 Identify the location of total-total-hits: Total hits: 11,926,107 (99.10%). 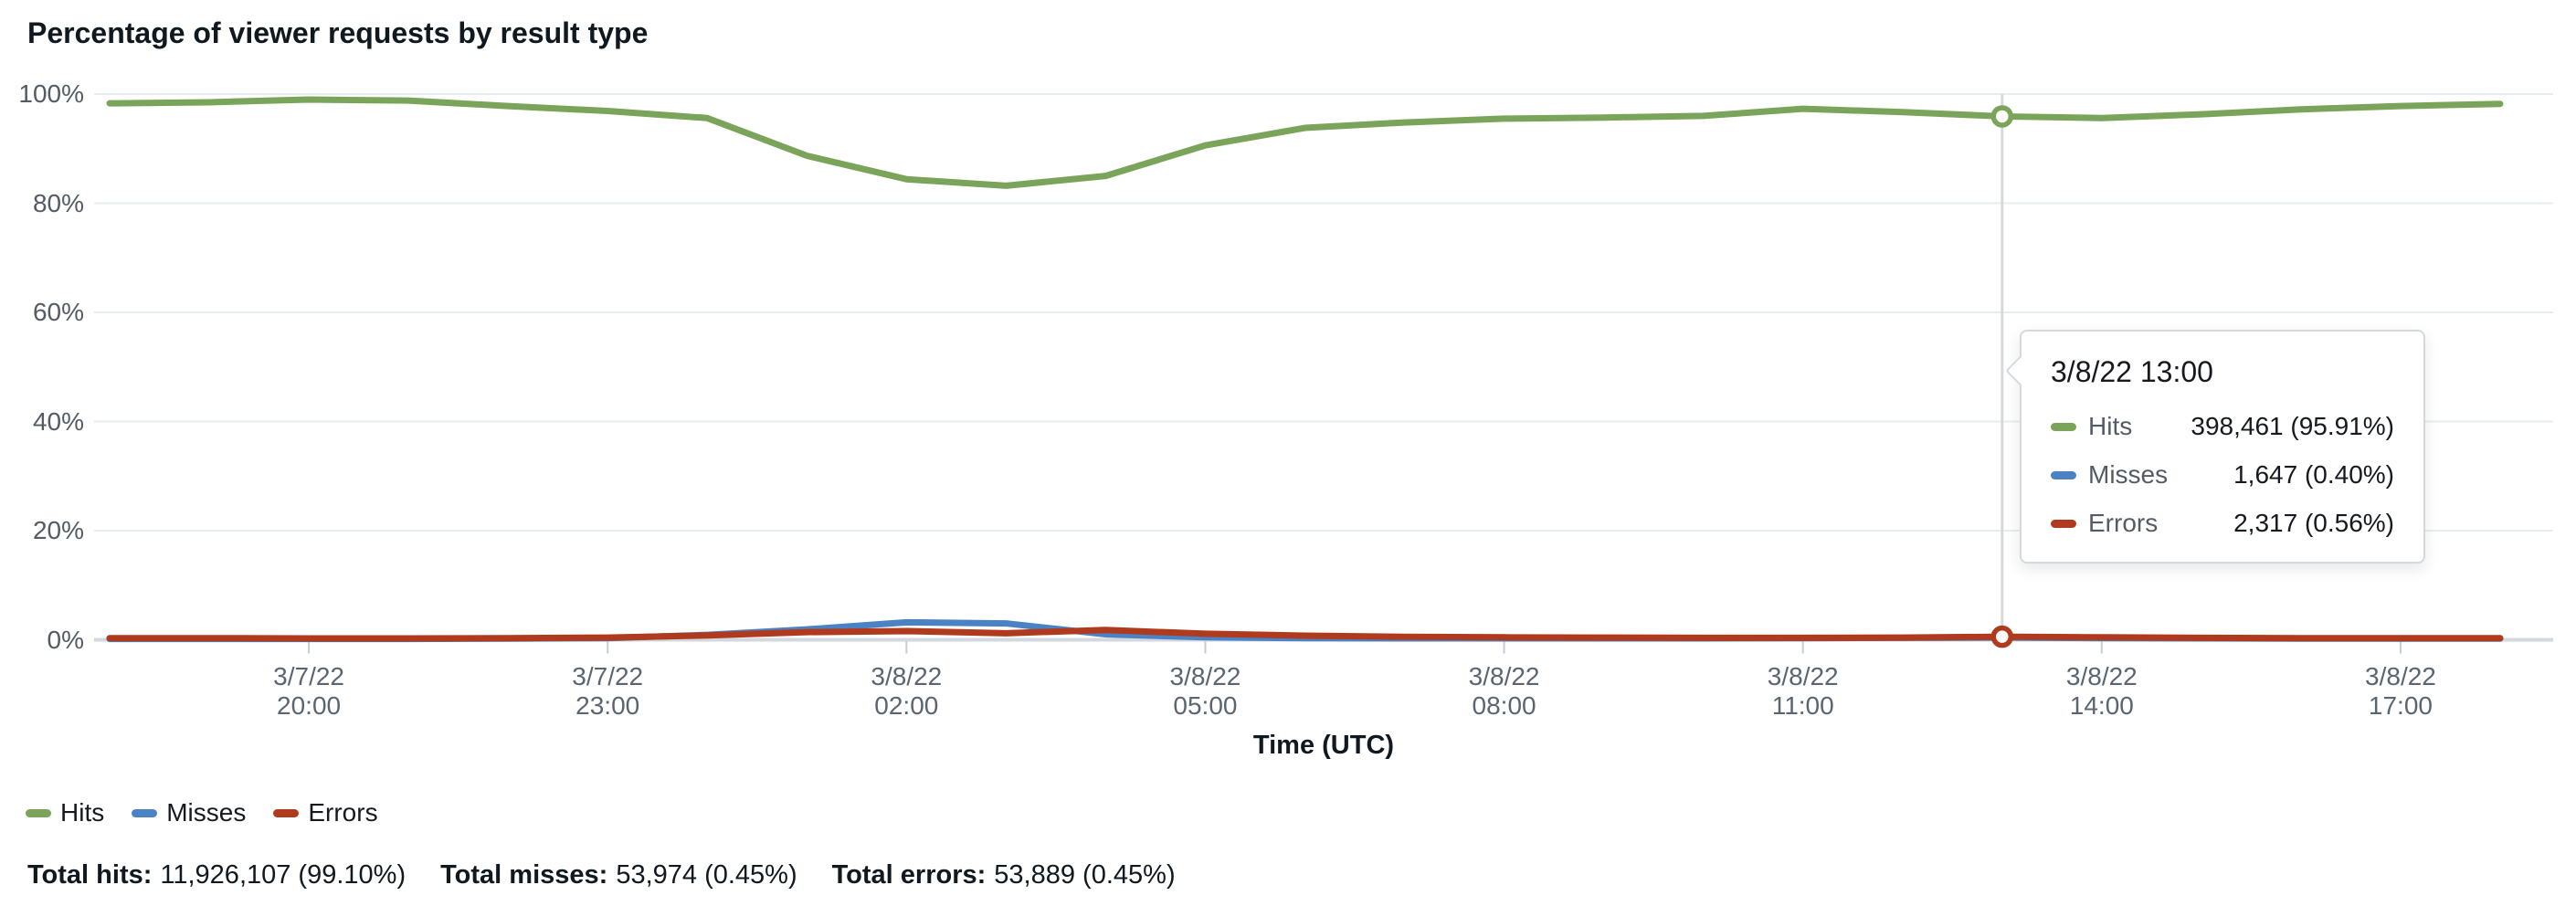
(216, 875).